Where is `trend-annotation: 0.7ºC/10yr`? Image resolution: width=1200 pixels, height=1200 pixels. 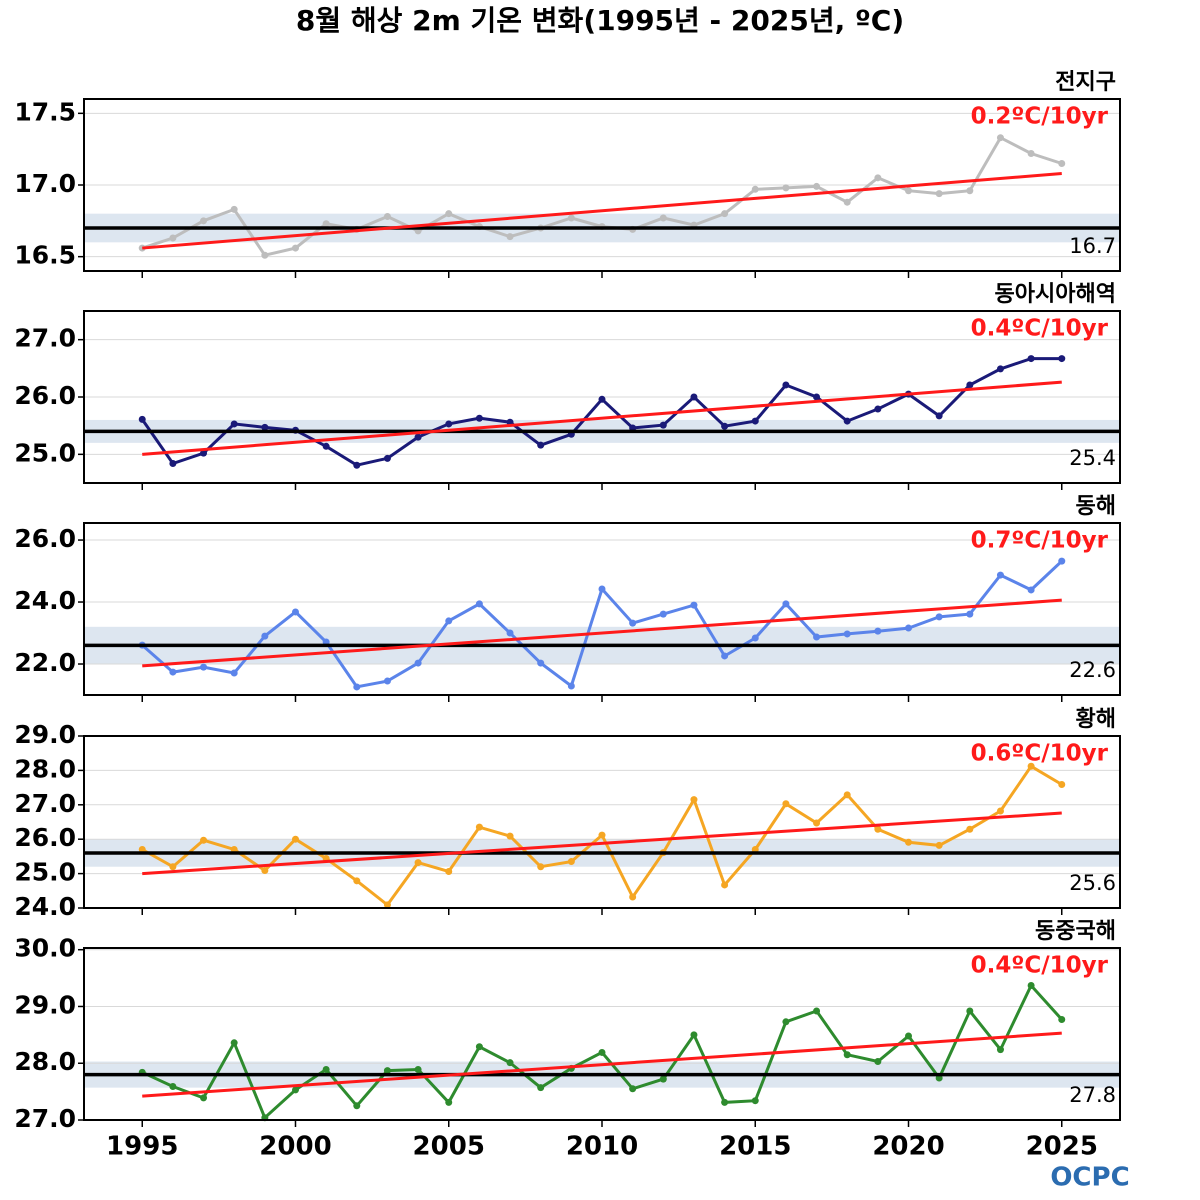 trend-annotation: 0.7ºC/10yr is located at coordinates (1040, 541).